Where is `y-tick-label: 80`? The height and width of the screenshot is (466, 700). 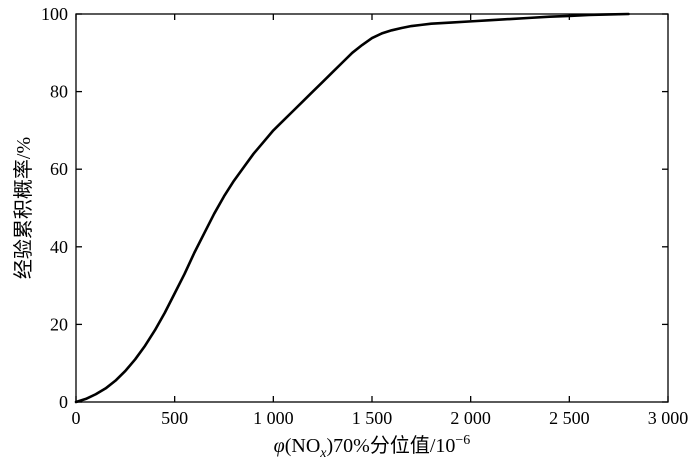 y-tick-label: 80 is located at coordinates (59, 92).